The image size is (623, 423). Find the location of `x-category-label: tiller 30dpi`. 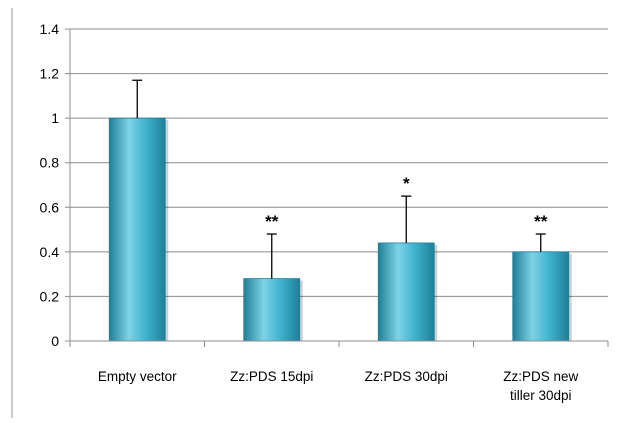

x-category-label: tiller 30dpi is located at coordinates (541, 395).